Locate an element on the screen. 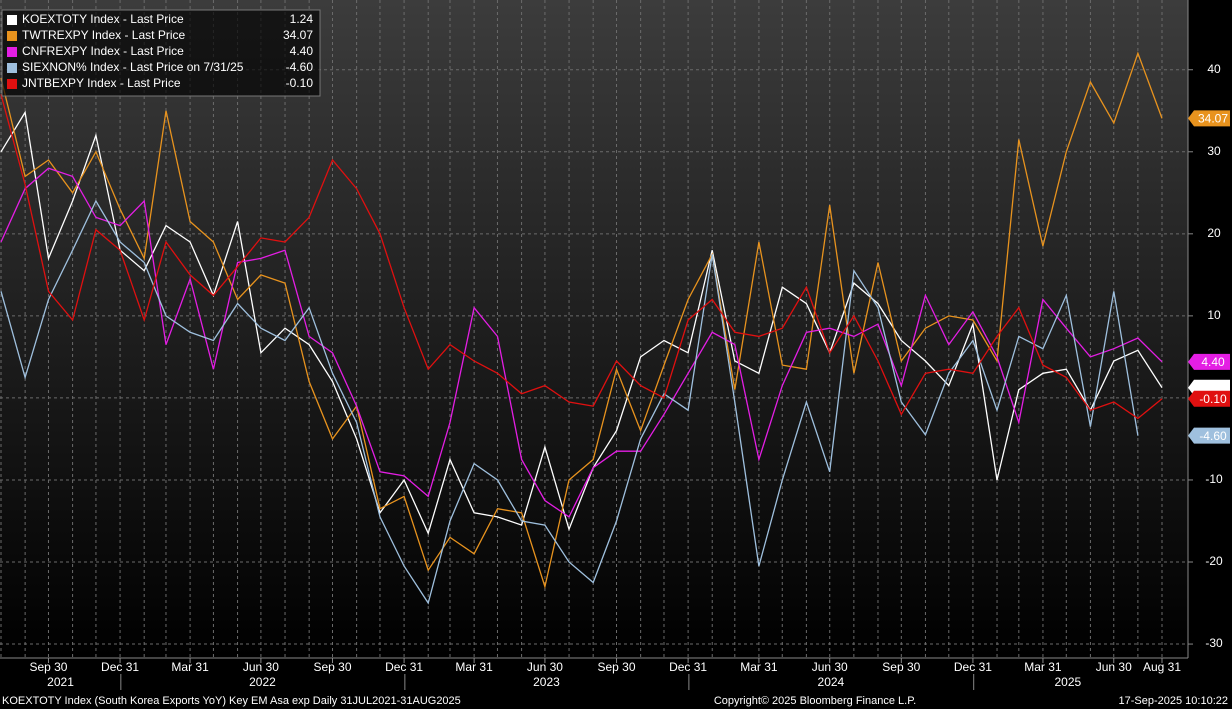 The width and height of the screenshot is (1232, 709). legend-label: CNFREXPY Index - Last Price is located at coordinates (103, 51).